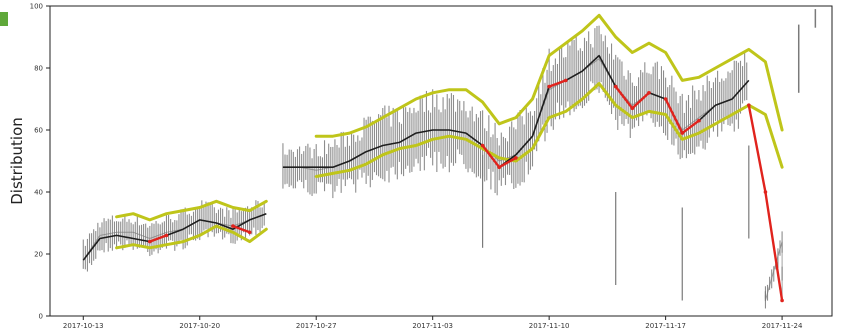 The width and height of the screenshot is (842, 335). What do you see at coordinates (17, 161) in the screenshot?
I see `y-axis-label: Distribution` at bounding box center [17, 161].